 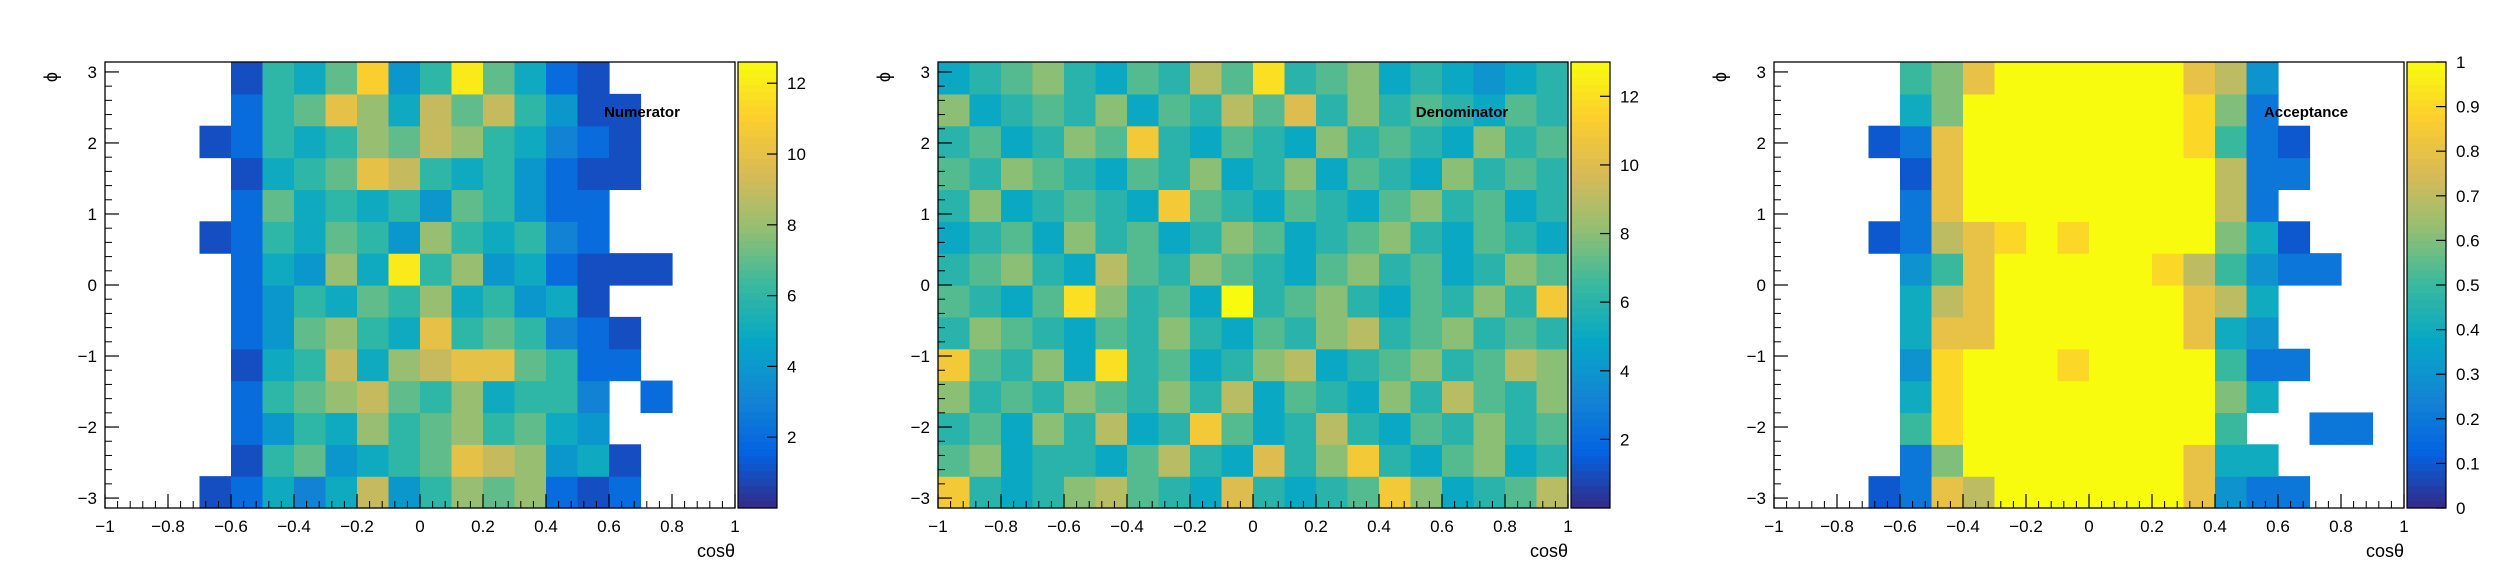 What do you see at coordinates (1624, 439) in the screenshot?
I see `colorbar-tick-label: 2` at bounding box center [1624, 439].